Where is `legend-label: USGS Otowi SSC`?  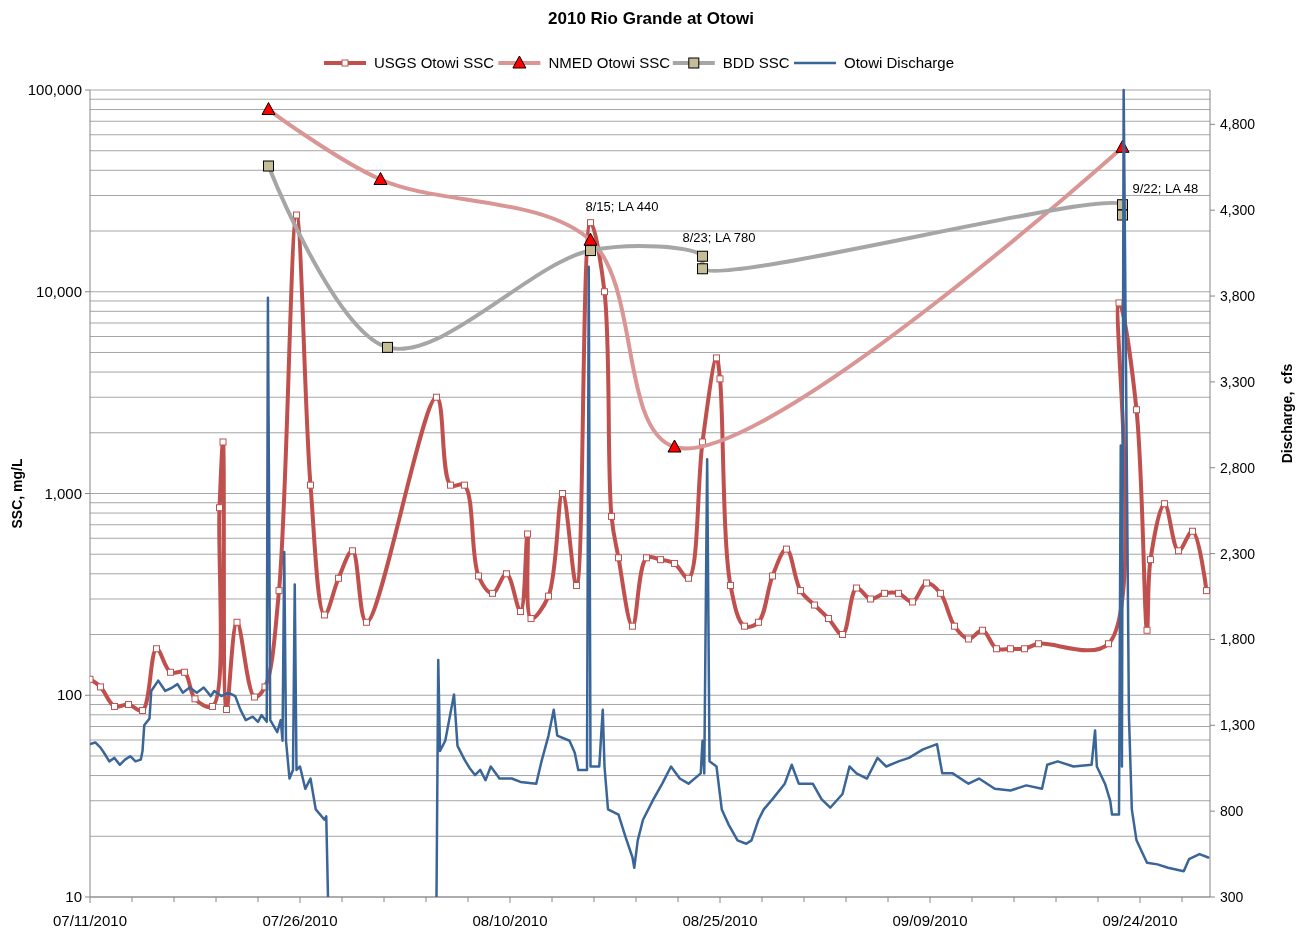
legend-label: USGS Otowi SSC is located at coordinates (434, 62).